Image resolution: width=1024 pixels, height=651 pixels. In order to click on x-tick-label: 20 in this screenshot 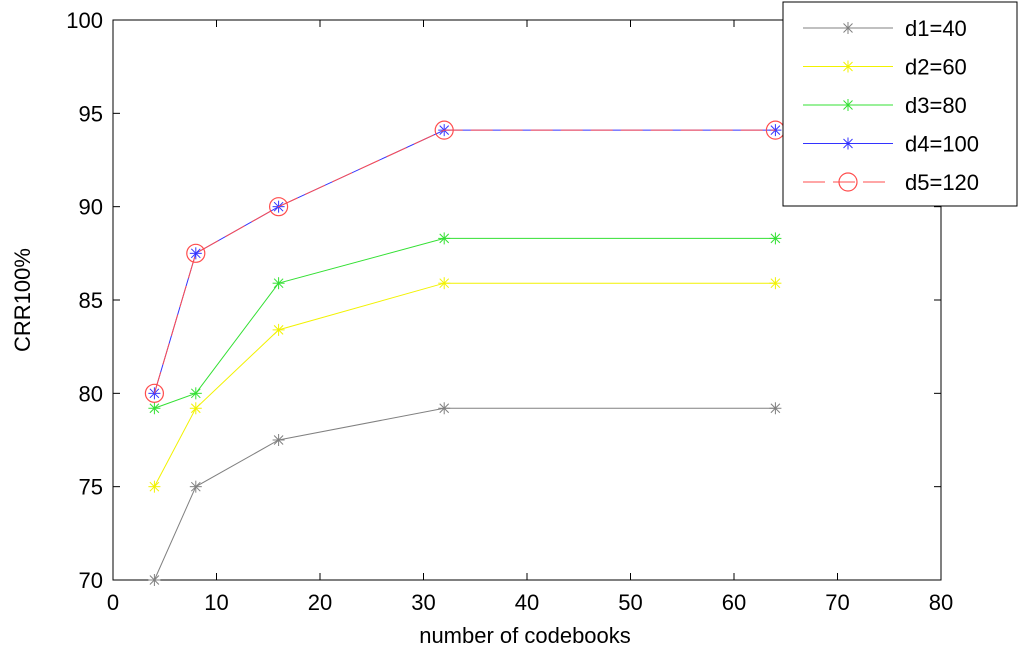, I will do `click(320, 602)`.